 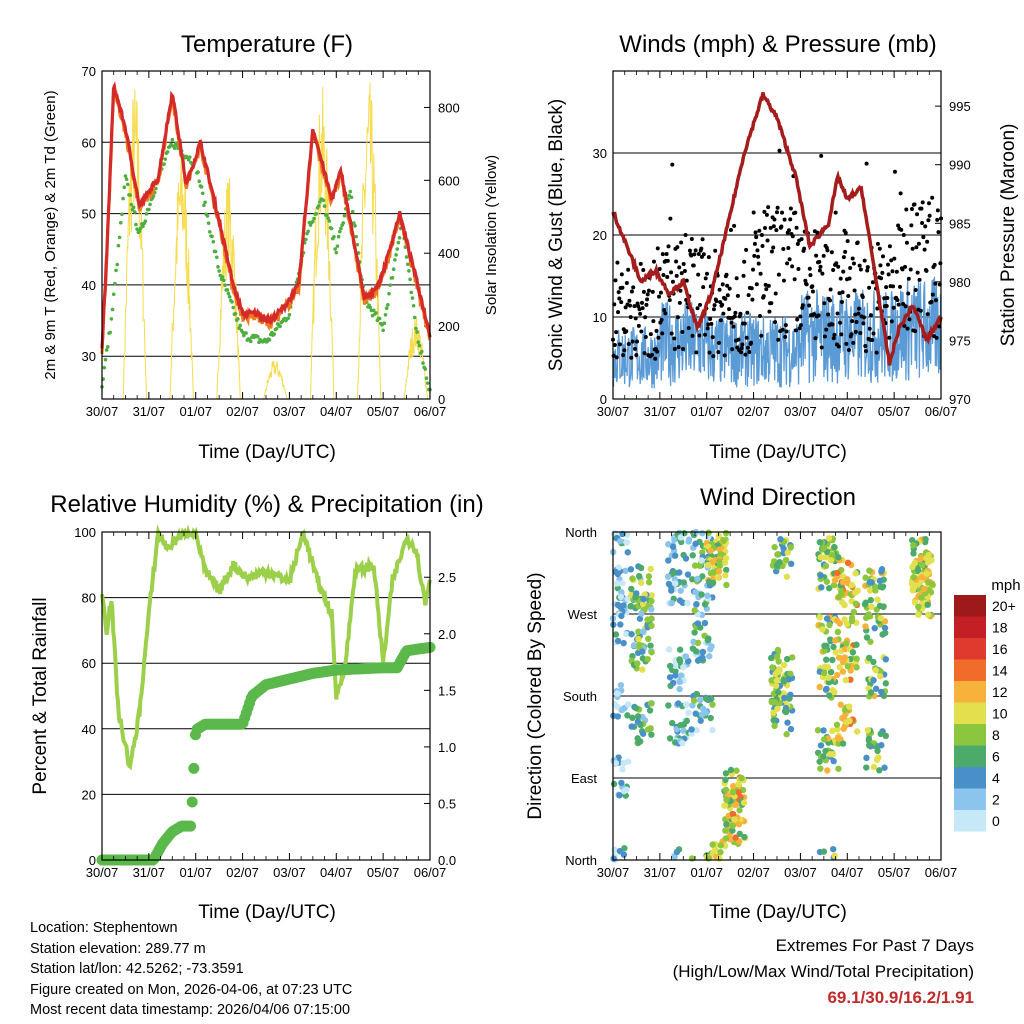 I want to click on humidity-ylabel-left: Percent & Total Rainfall, so click(x=40, y=695).